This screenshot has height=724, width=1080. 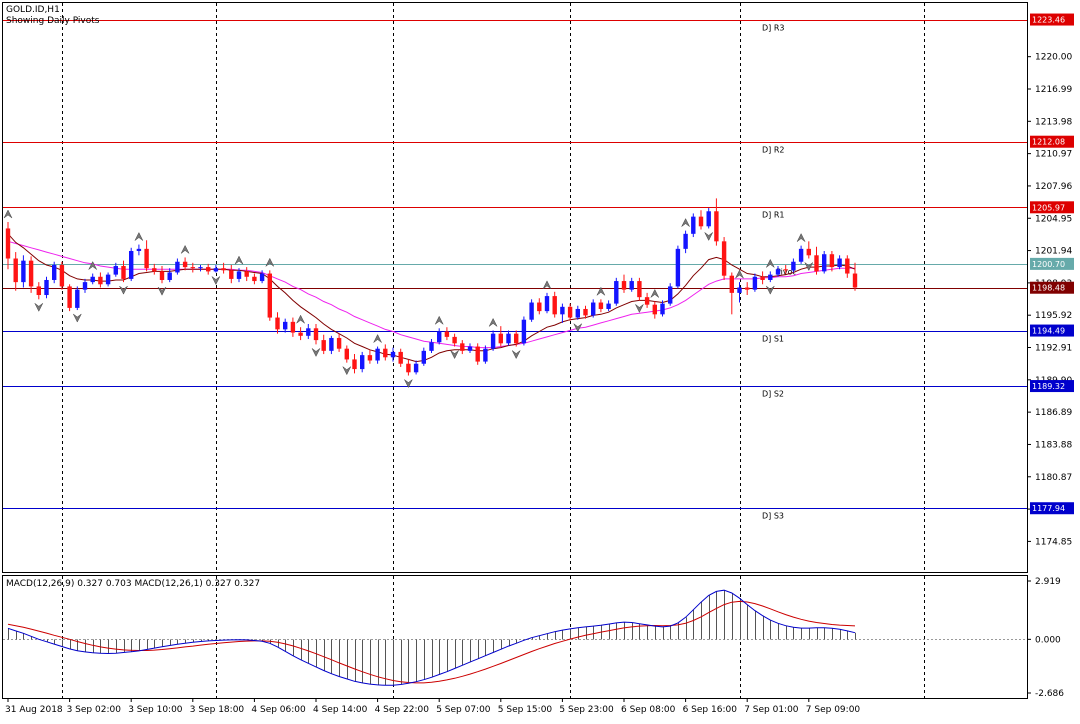 What do you see at coordinates (1052, 141) in the screenshot?
I see `tag-r2: 1212.08` at bounding box center [1052, 141].